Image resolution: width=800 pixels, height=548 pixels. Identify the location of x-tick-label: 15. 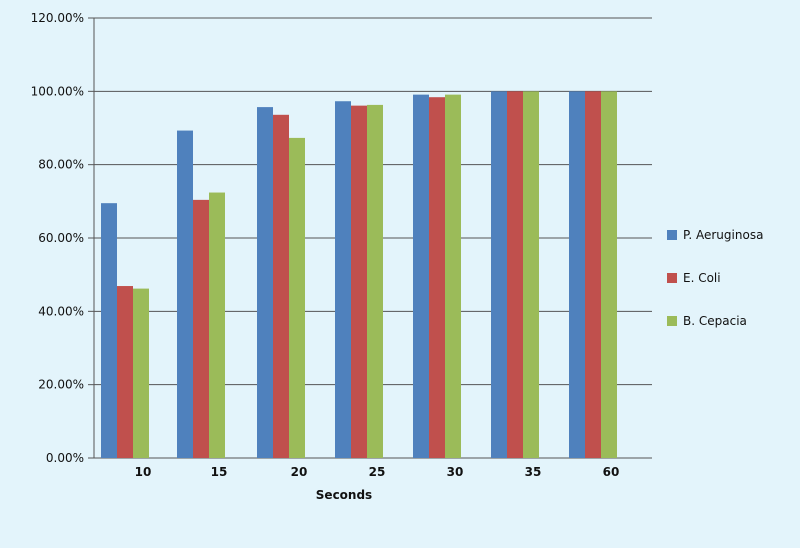
(219, 472).